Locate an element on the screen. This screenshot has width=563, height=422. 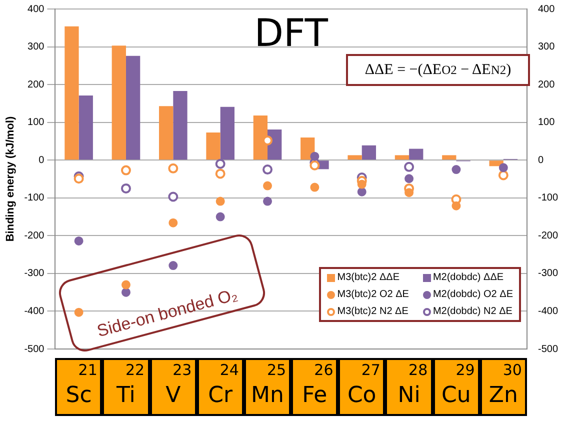
y-tick-label: 200 is located at coordinates (36, 84).